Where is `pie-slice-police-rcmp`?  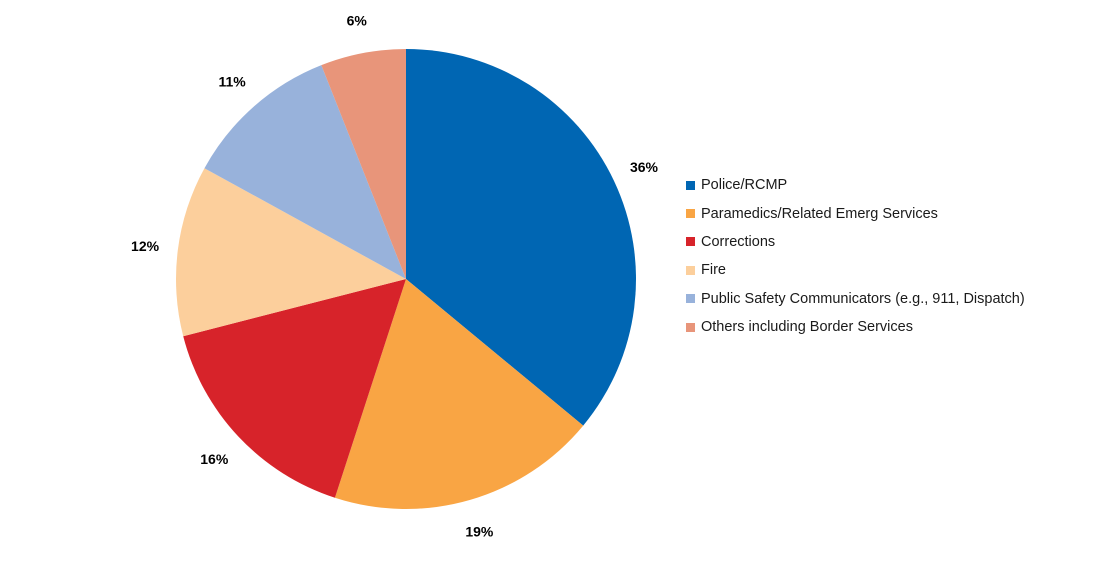
pie-slice-police-rcmp is located at coordinates (521, 237).